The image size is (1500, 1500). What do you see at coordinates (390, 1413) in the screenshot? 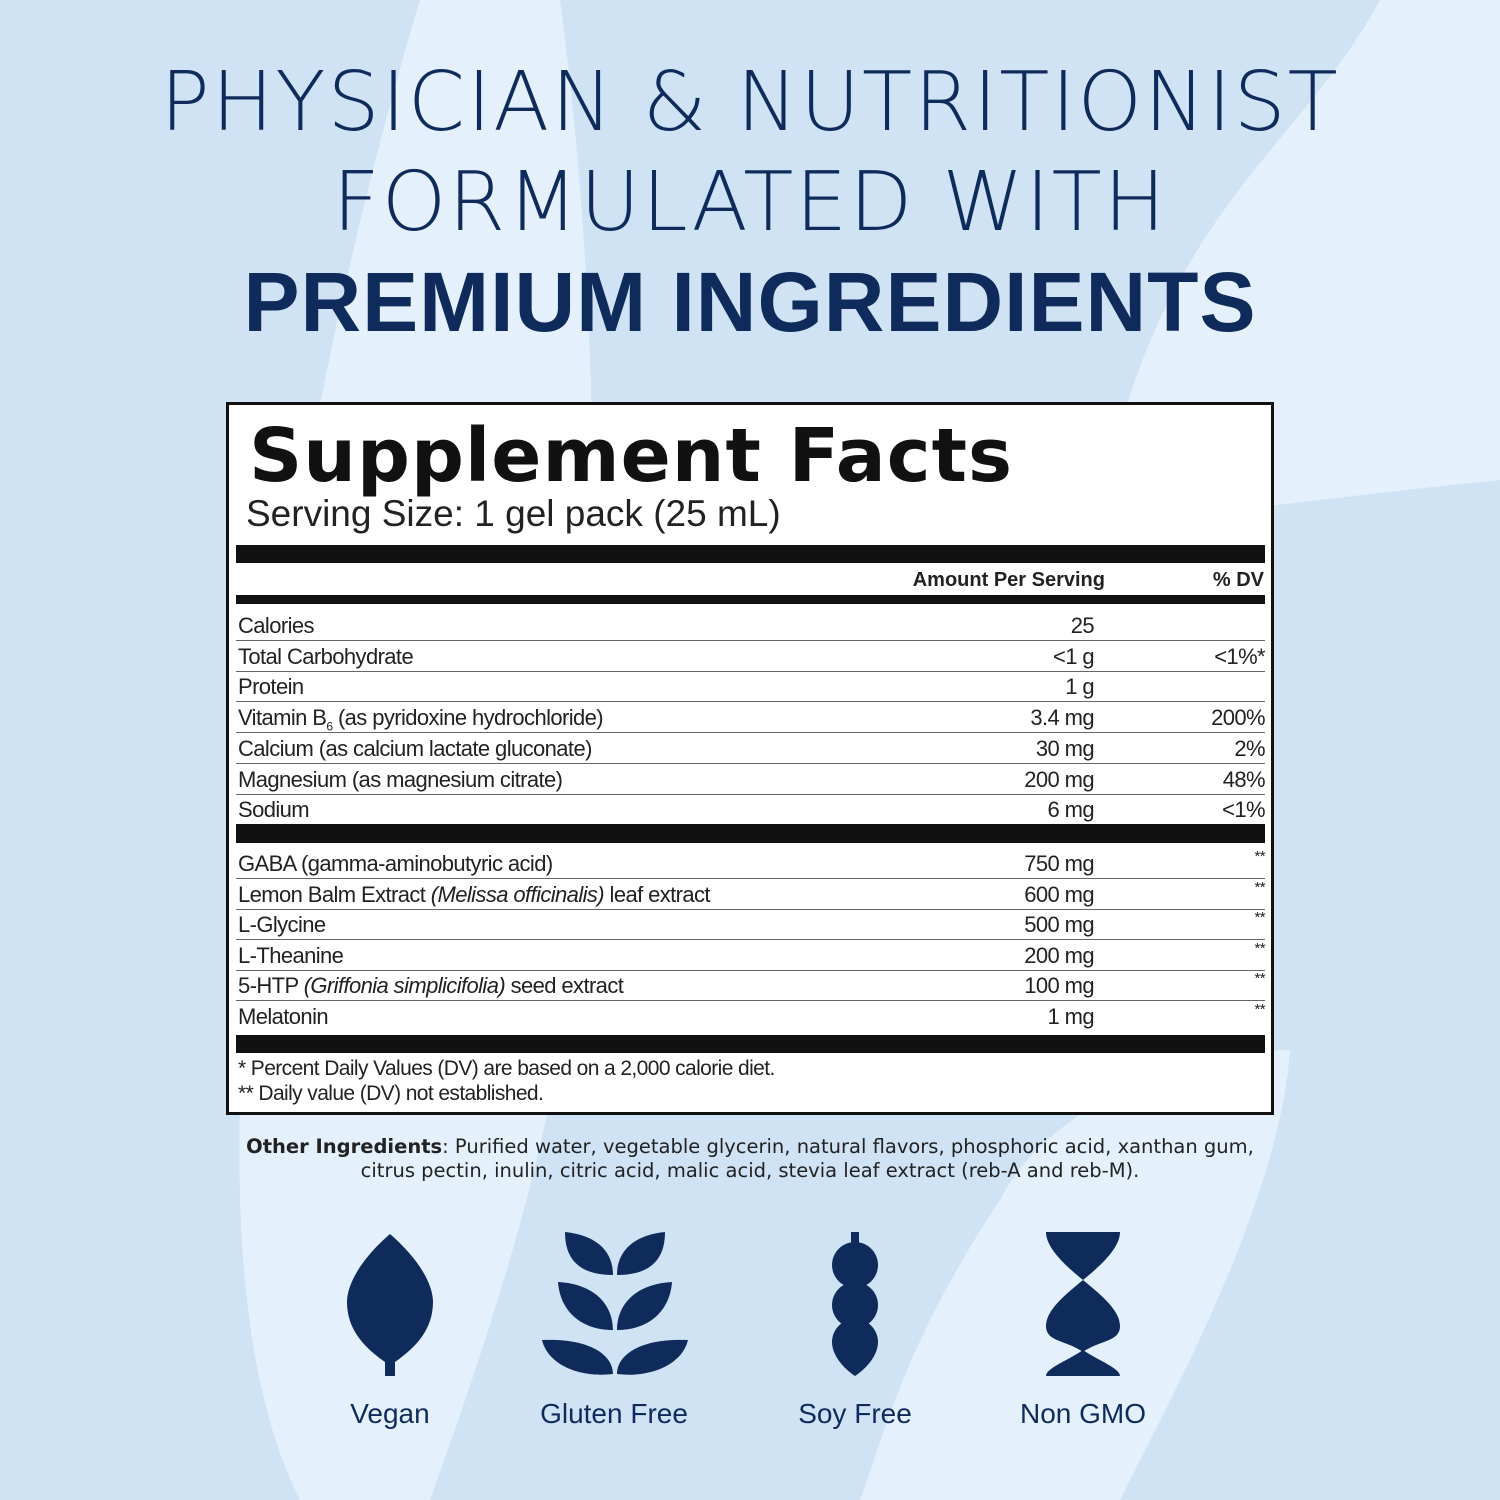
I see `badge-label-vegan: Vegan` at bounding box center [390, 1413].